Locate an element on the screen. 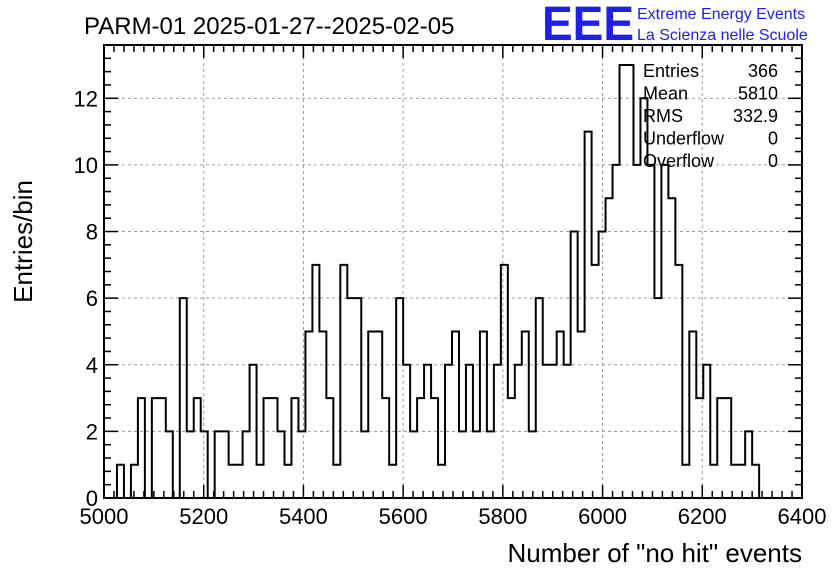  logo-caption-line1: Extreme Energy Events is located at coordinates (721, 14).